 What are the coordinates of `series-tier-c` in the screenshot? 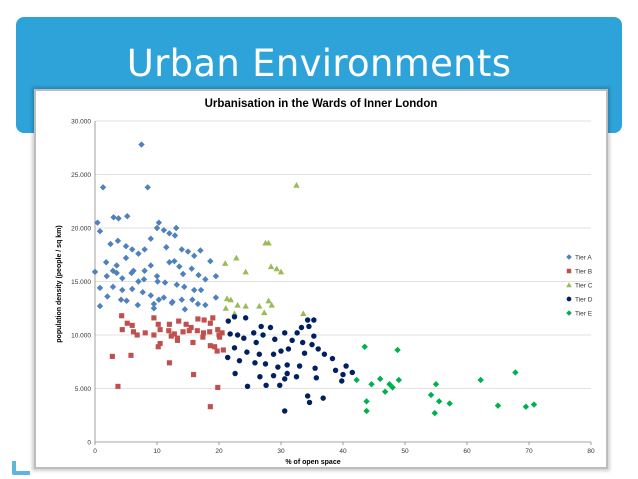 It's located at (264, 249).